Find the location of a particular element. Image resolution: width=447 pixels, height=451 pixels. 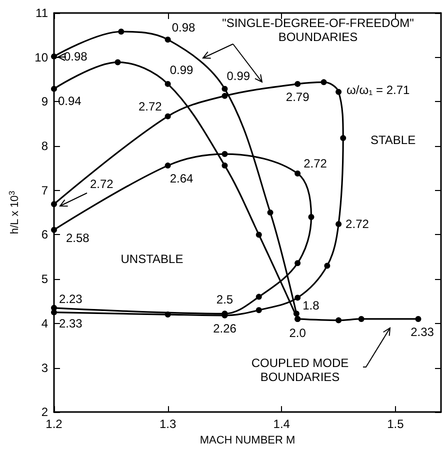

y-tick-label: 9 is located at coordinates (44, 101).